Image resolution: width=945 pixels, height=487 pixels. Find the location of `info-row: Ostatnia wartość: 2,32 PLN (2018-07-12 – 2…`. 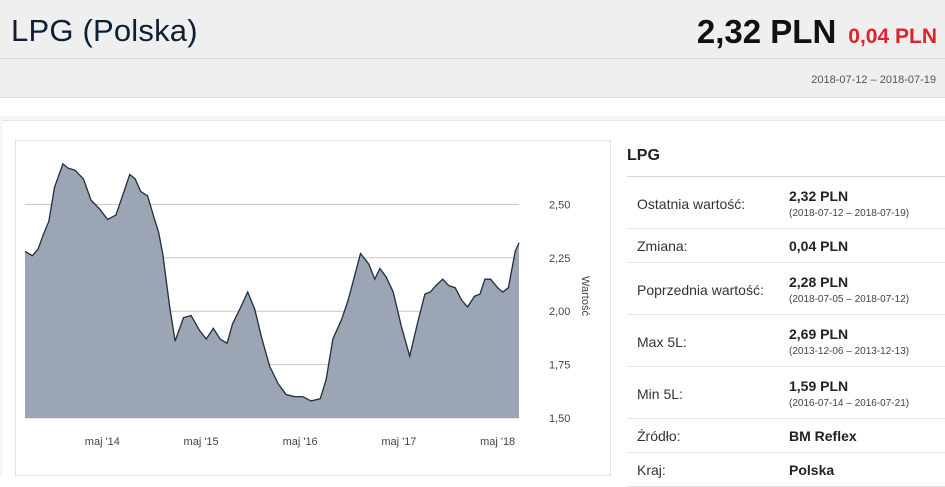

info-row: Ostatnia wartość: 2,32 PLN (2018-07-12 – 2… is located at coordinates (786, 203).